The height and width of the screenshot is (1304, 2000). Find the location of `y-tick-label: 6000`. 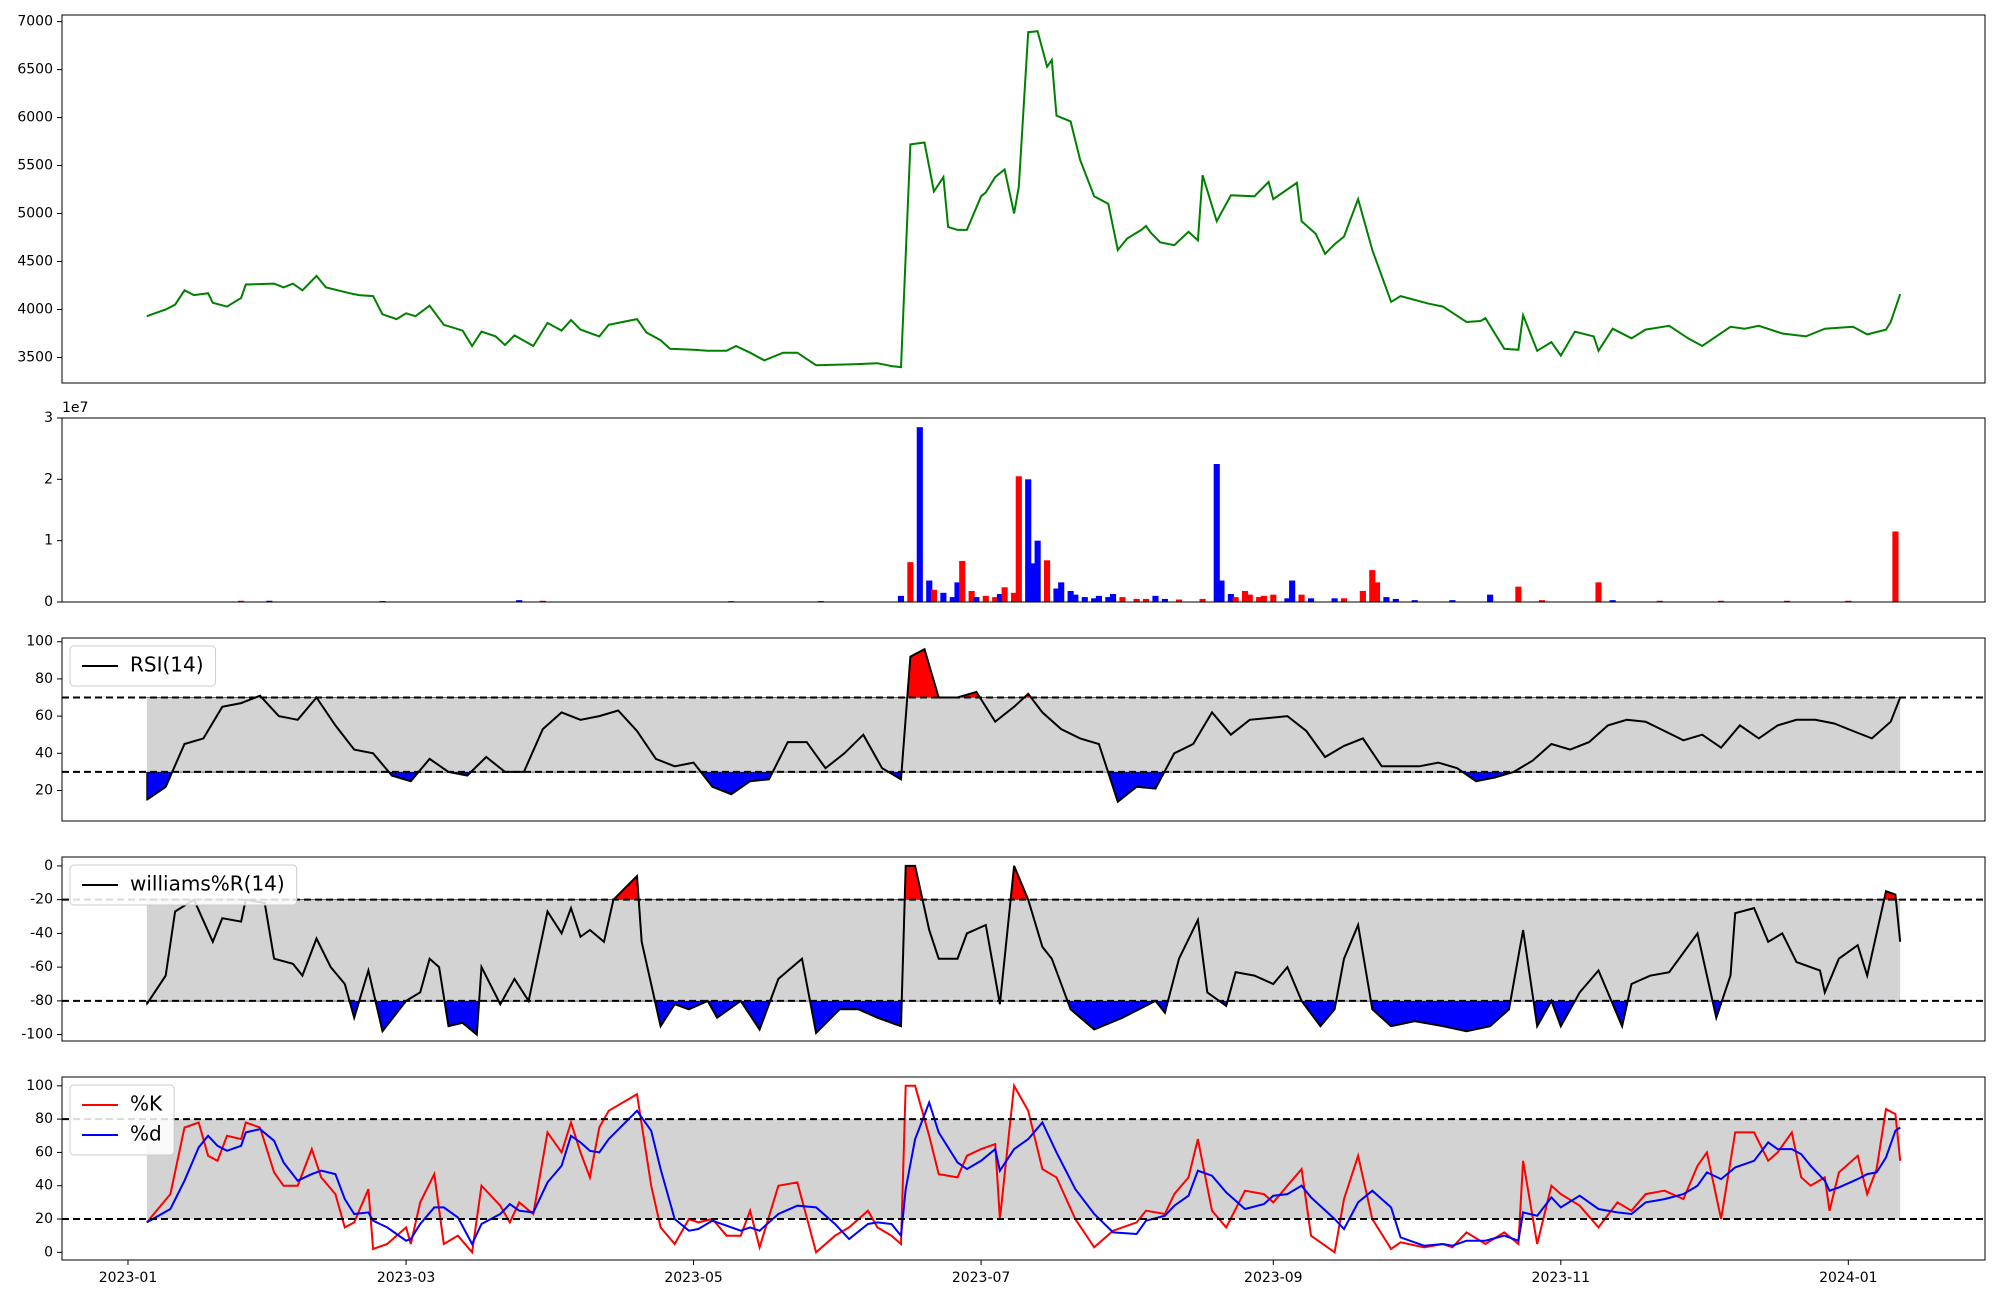

y-tick-label: 6000 is located at coordinates (35, 118).